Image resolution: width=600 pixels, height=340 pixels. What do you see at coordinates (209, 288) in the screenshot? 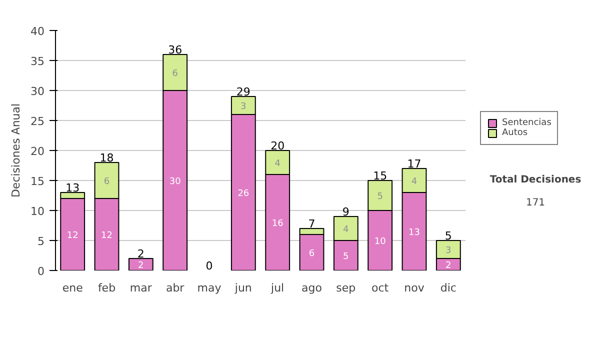
I see `x-tick-label: may` at bounding box center [209, 288].